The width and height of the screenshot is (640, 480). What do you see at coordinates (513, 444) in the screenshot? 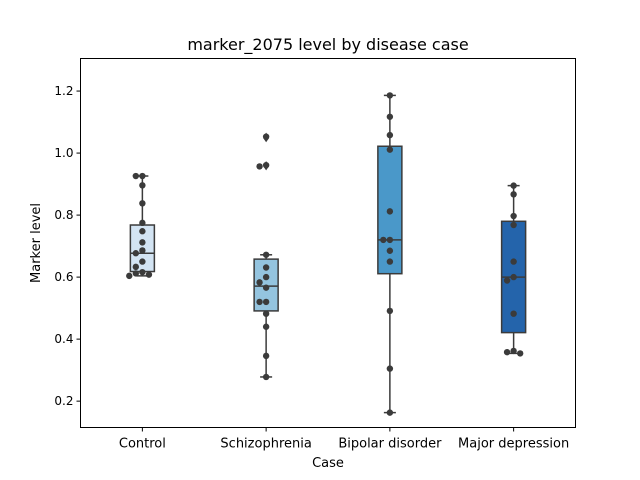
I see `x-tick-label: Major depression` at bounding box center [513, 444].